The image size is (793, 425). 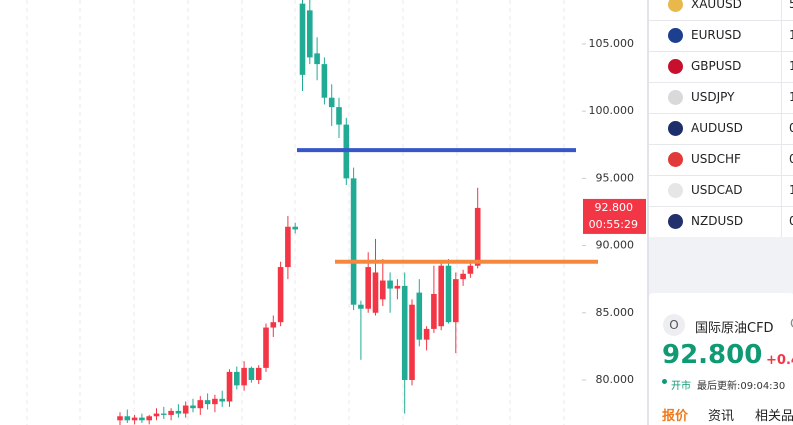 I want to click on countdown-label: 00:55:29, so click(x=613, y=224).